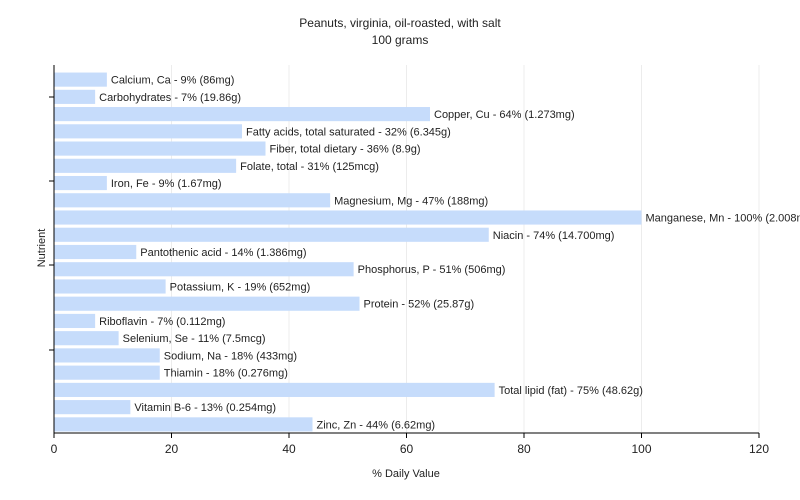 Image resolution: width=800 pixels, height=500 pixels. I want to click on x-tick-label-0: 0, so click(54, 449).